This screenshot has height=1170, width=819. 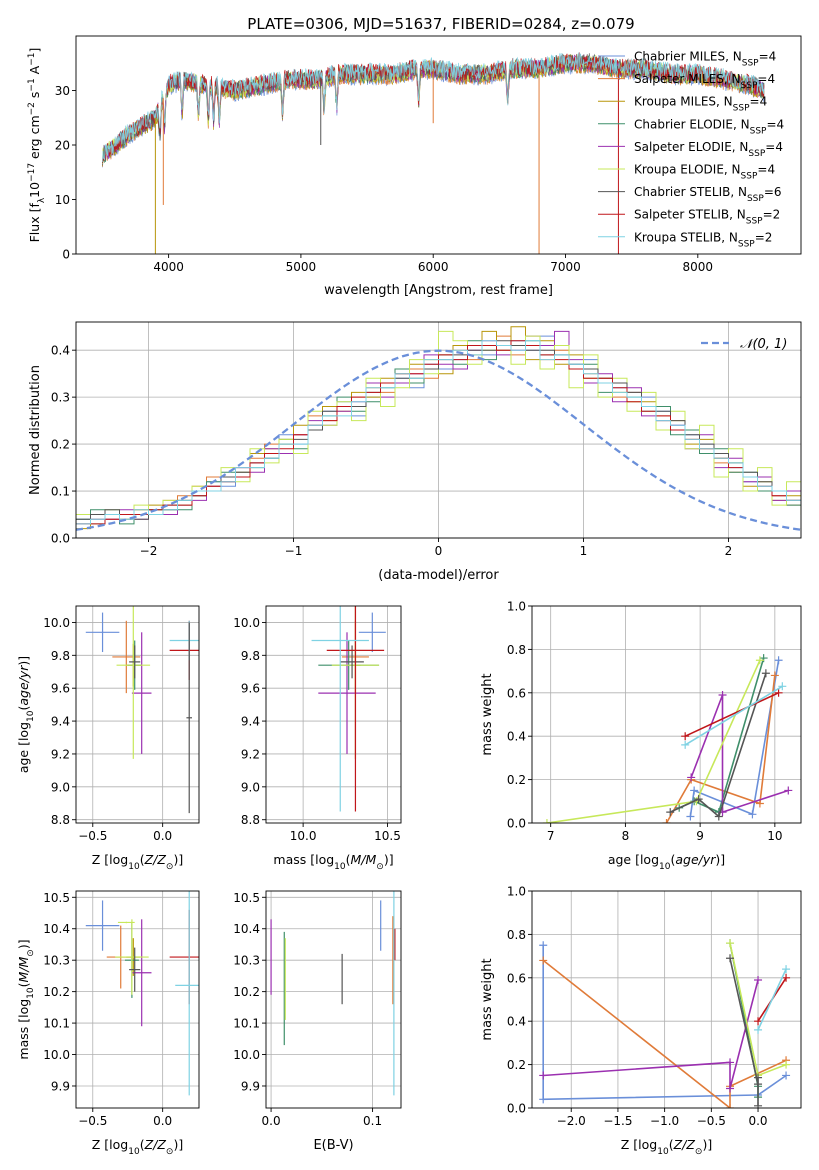 What do you see at coordinates (34, 97) in the screenshot?
I see `label-part: s` at bounding box center [34, 97].